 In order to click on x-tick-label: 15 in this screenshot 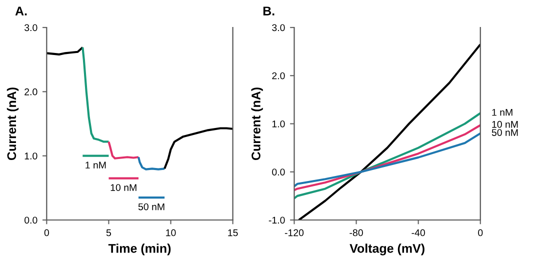, I will do `click(233, 232)`.